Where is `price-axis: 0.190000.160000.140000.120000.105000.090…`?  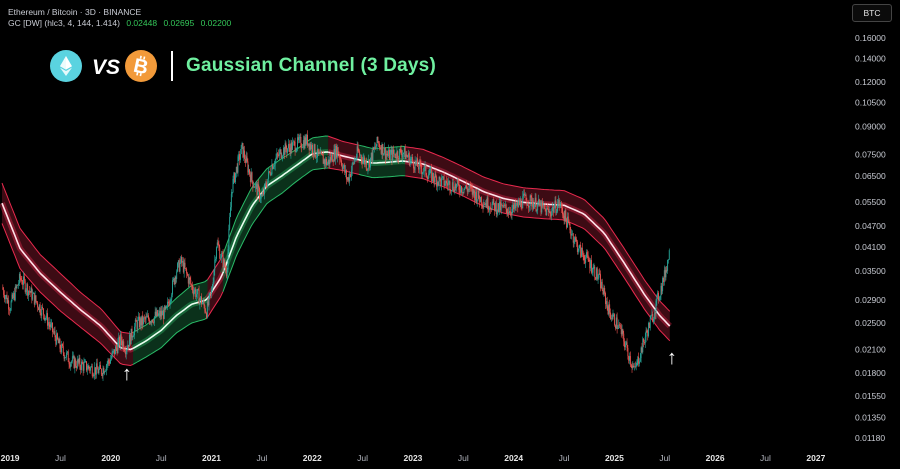
price-axis: 0.190000.160000.140000.120000.105000.090… is located at coordinates (870, 225).